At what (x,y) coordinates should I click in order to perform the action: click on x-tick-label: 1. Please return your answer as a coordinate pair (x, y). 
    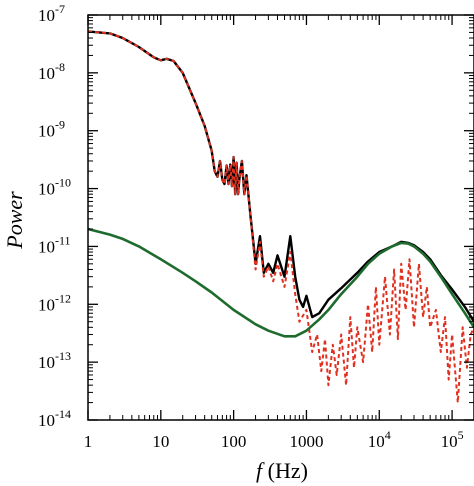
    Looking at the image, I should click on (88, 441).